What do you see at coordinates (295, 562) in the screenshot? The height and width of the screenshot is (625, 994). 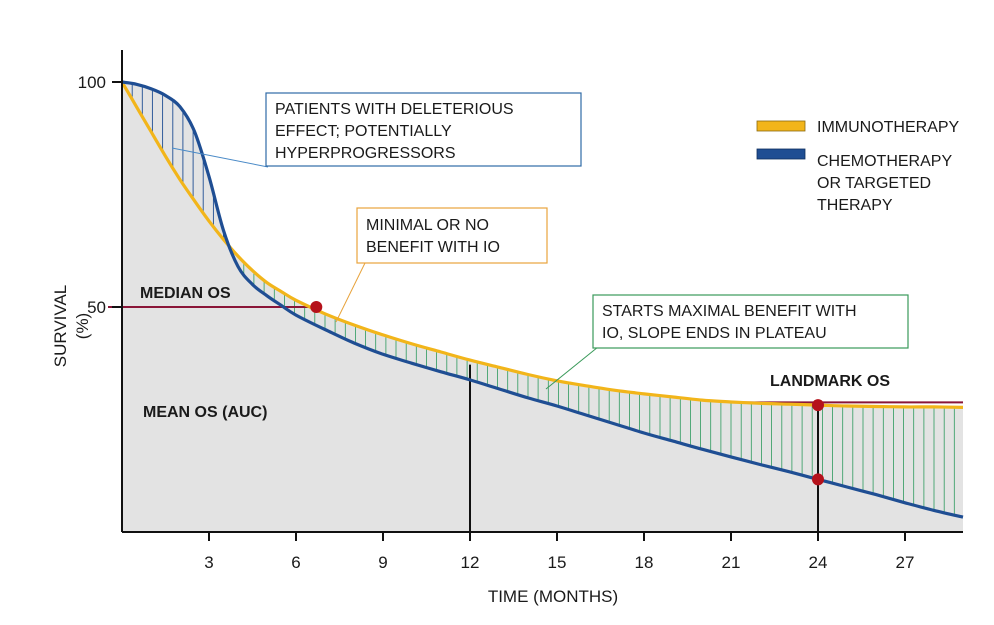 I see `x-tick-label: 6` at bounding box center [295, 562].